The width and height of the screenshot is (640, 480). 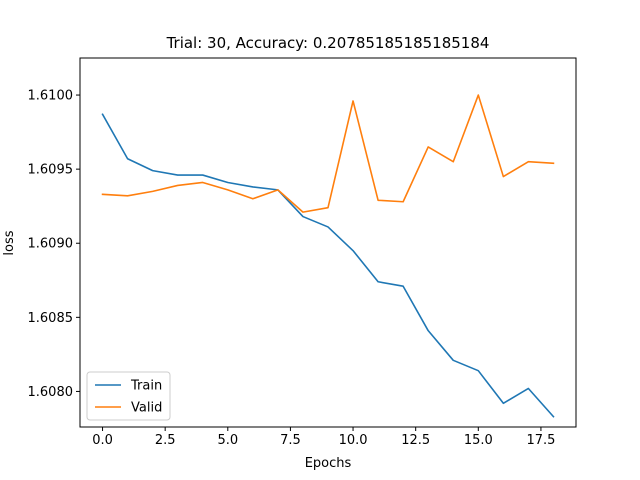 I want to click on x-axis: 0.0 2.5 5.0 7.5 10.0 12.5 15.0 17.5, so click(x=323, y=437).